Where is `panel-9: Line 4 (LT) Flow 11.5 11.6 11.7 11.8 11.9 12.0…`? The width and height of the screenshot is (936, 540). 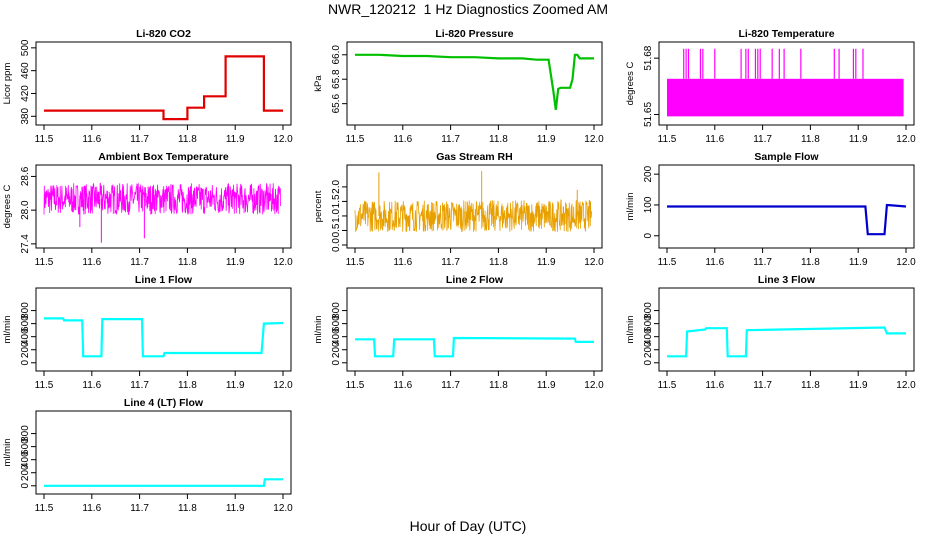
panel-9: Line 4 (LT) Flow 11.5 11.6 11.7 11.8 11.9 12.0… is located at coordinates (147, 455).